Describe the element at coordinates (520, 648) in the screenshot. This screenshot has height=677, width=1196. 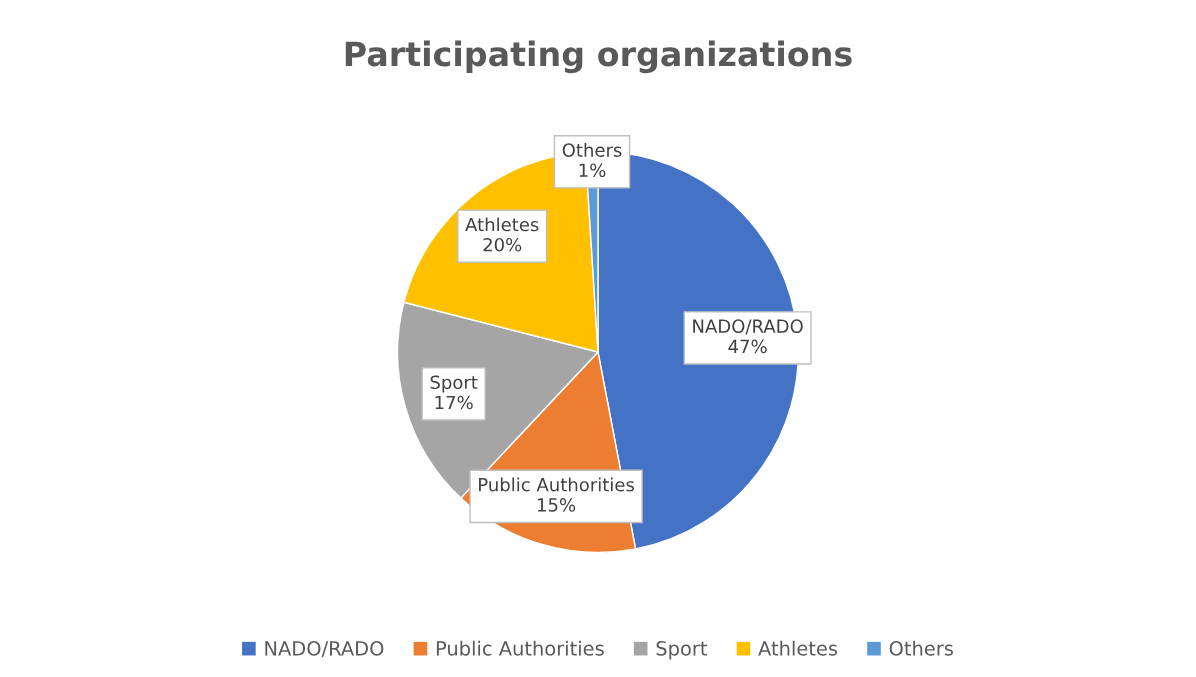
I see `legend-label: Public Authorities` at that location.